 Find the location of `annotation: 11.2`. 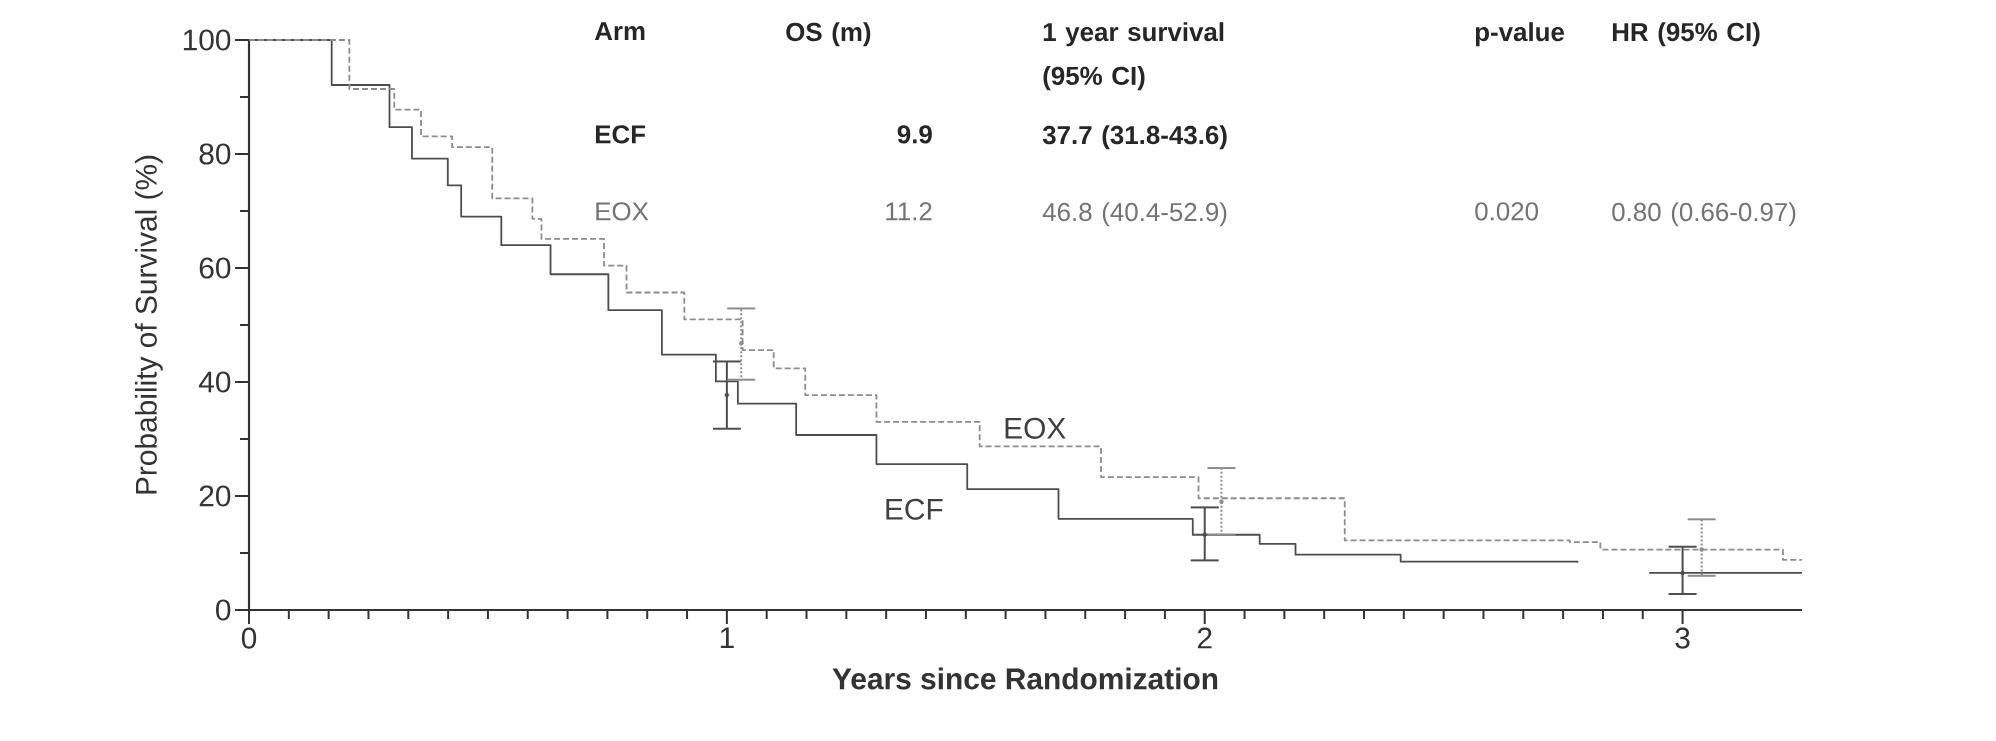

annotation: 11.2 is located at coordinates (909, 211).